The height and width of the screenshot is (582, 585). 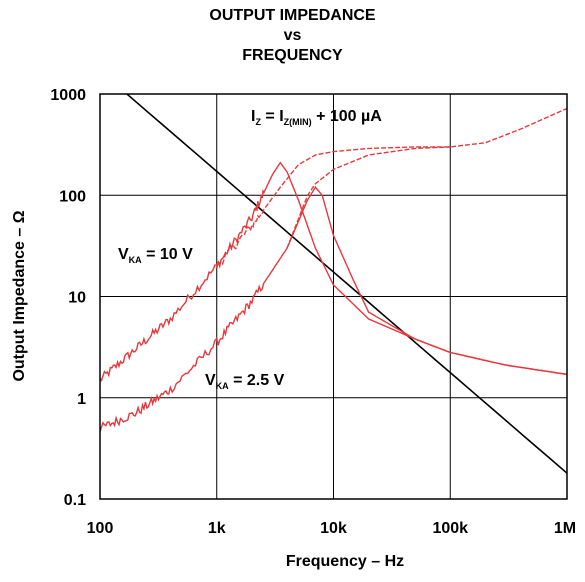 What do you see at coordinates (272, 116) in the screenshot?
I see `condition-annotation-mid: = I` at bounding box center [272, 116].